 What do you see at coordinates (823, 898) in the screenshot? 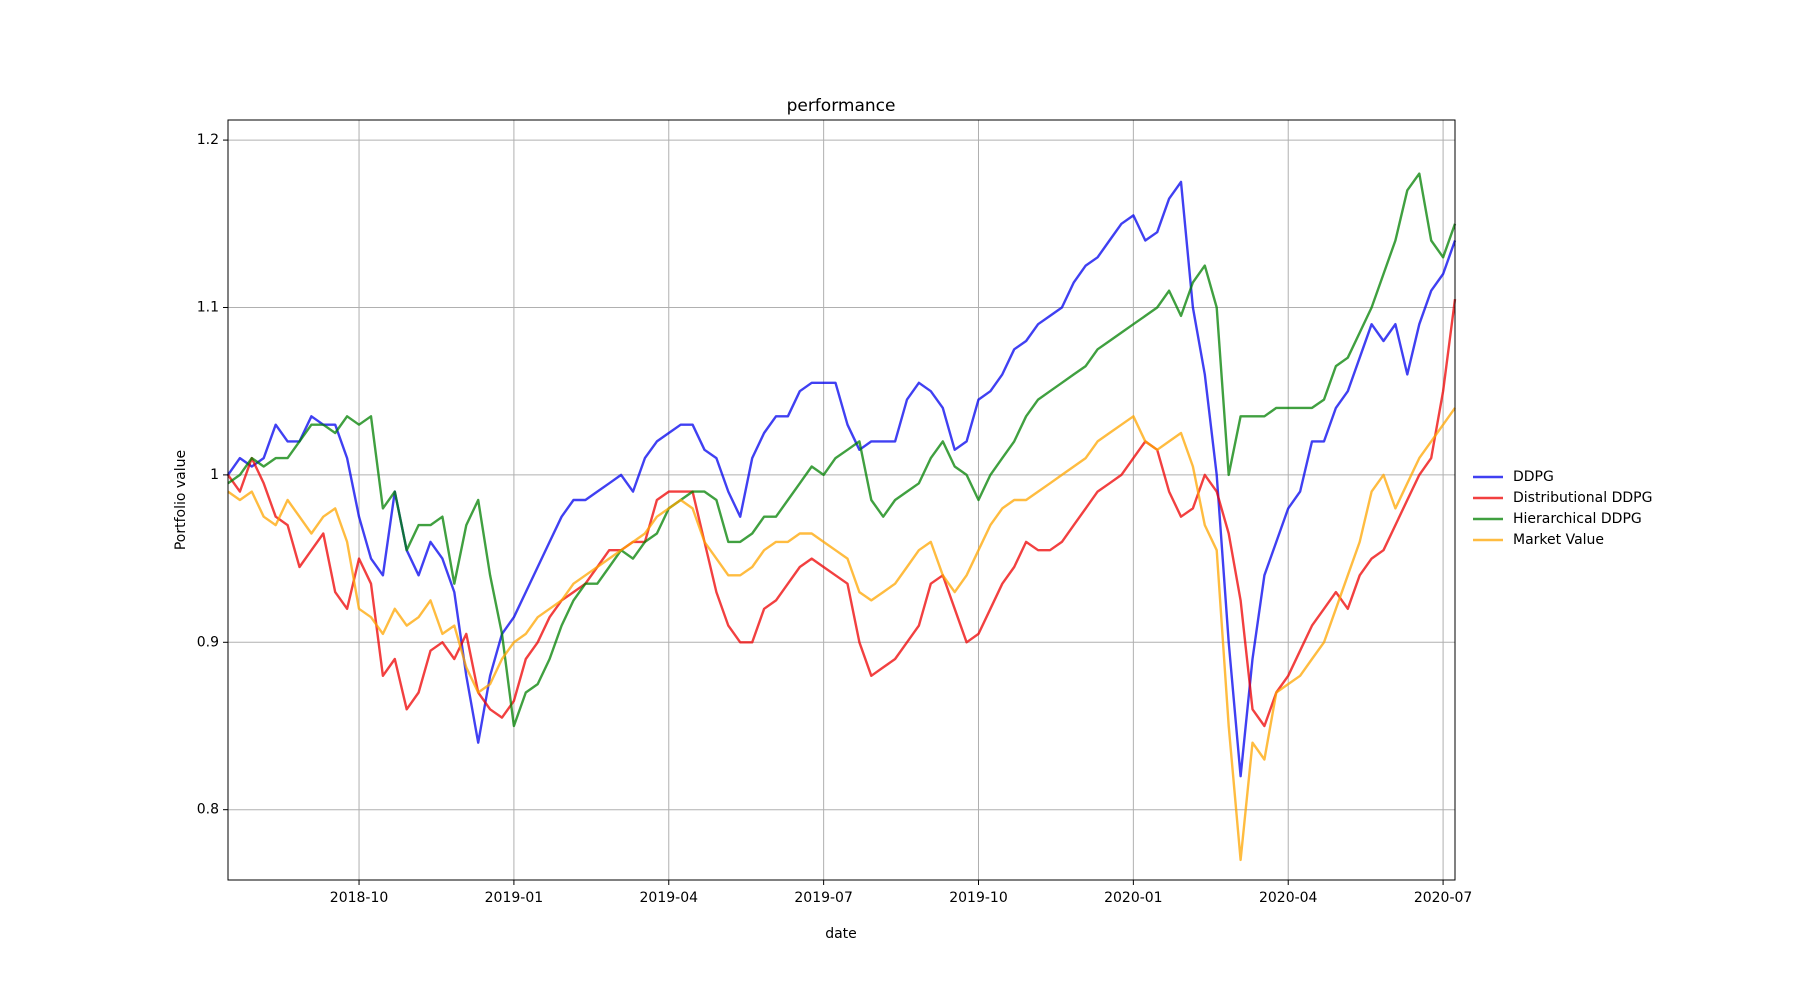
I see `x-tick-label: 2019-07` at bounding box center [823, 898].